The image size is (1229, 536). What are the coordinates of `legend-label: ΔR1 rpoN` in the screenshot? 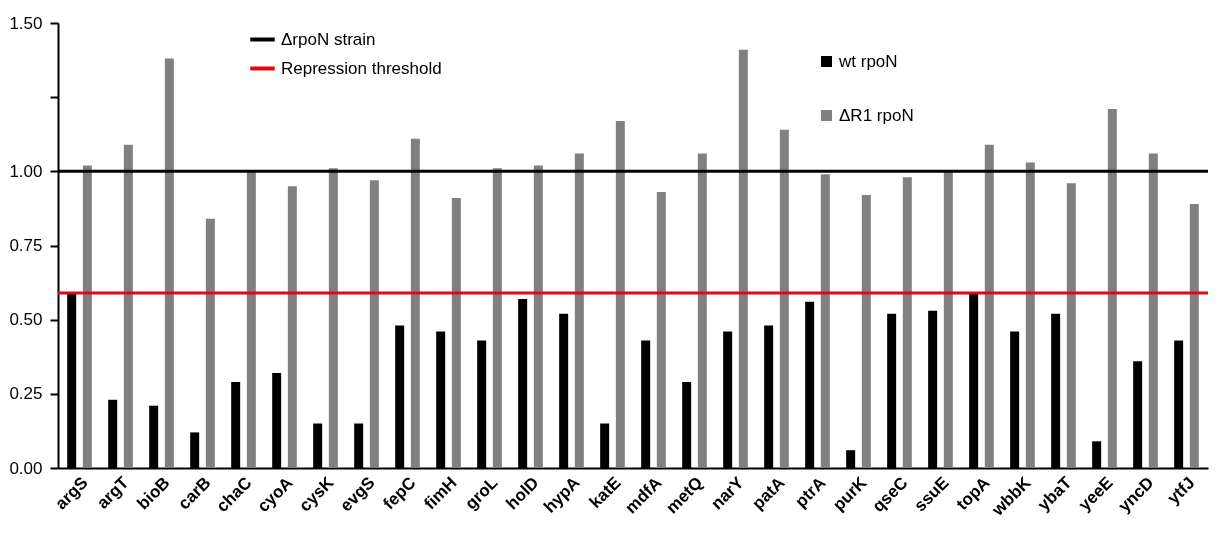 It's located at (876, 115).